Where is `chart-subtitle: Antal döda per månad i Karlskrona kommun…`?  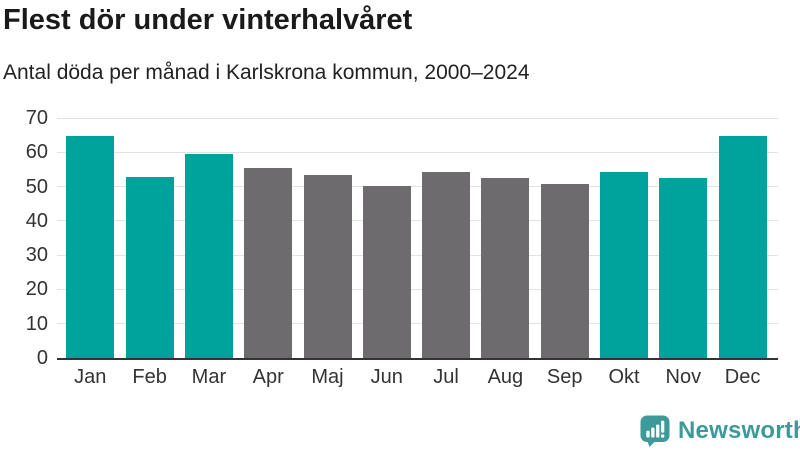 chart-subtitle: Antal döda per månad i Karlskrona kommun… is located at coordinates (266, 72).